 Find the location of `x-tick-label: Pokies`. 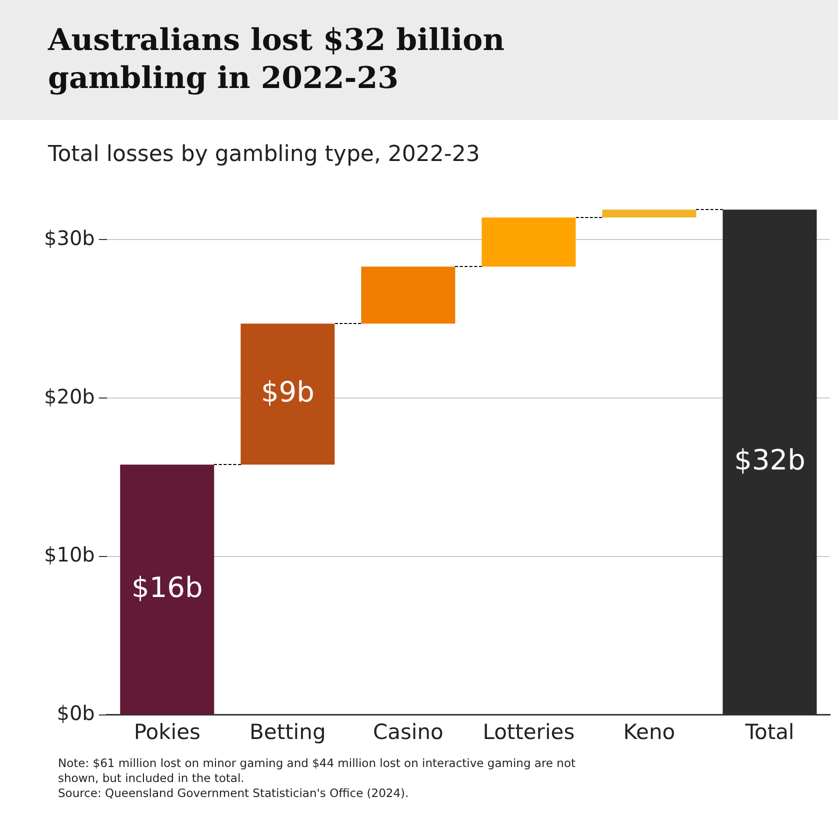

x-tick-label: Pokies is located at coordinates (167, 732).